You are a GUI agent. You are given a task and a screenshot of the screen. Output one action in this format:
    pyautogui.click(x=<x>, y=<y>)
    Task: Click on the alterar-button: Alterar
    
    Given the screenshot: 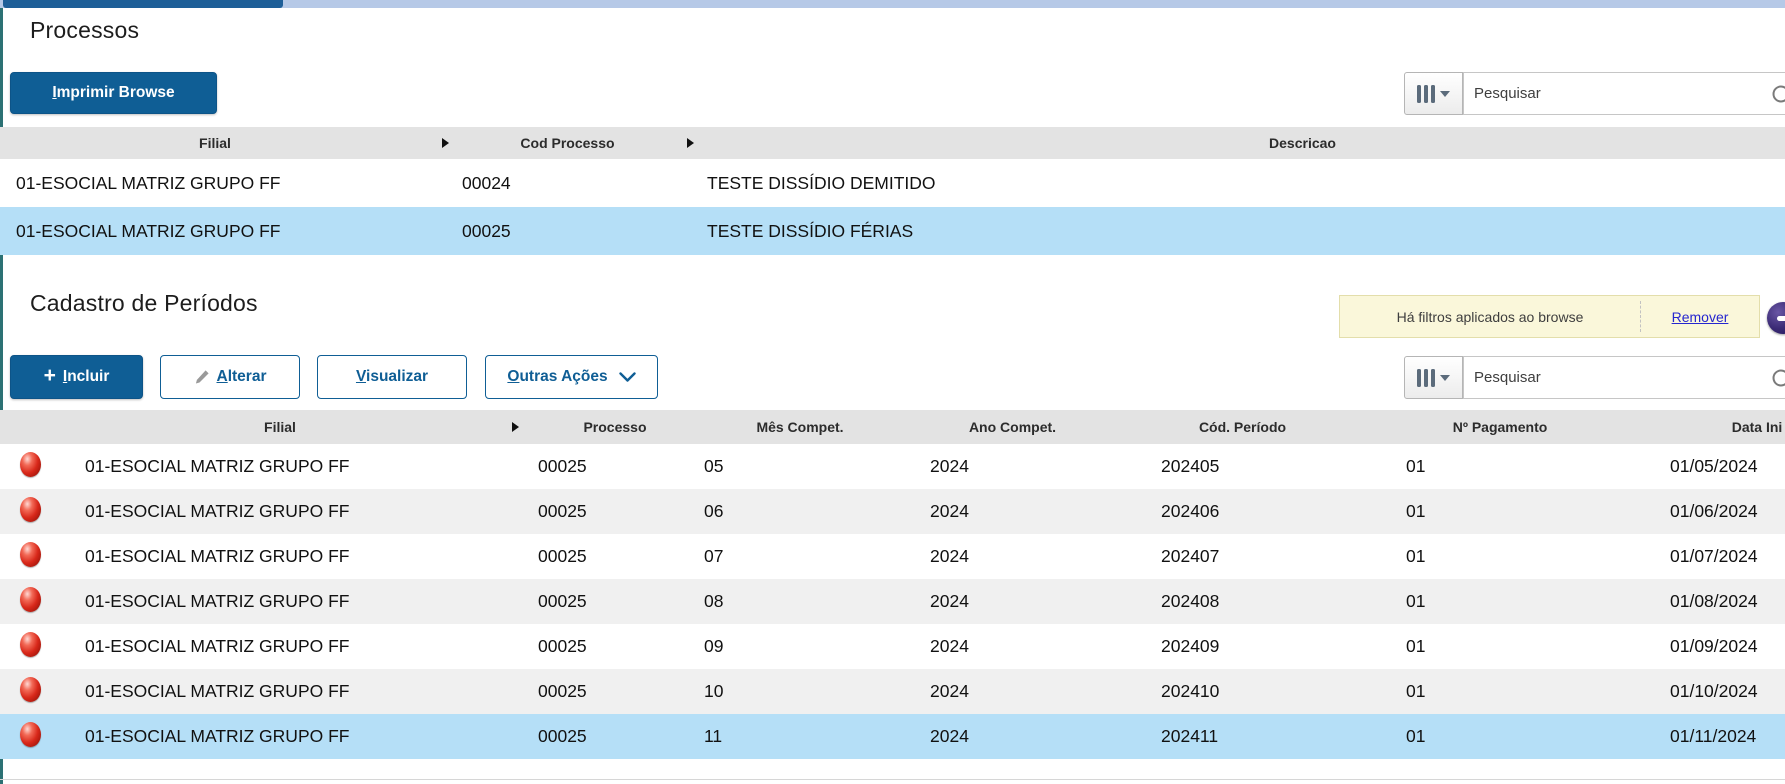 What is the action you would take?
    pyautogui.click(x=230, y=377)
    